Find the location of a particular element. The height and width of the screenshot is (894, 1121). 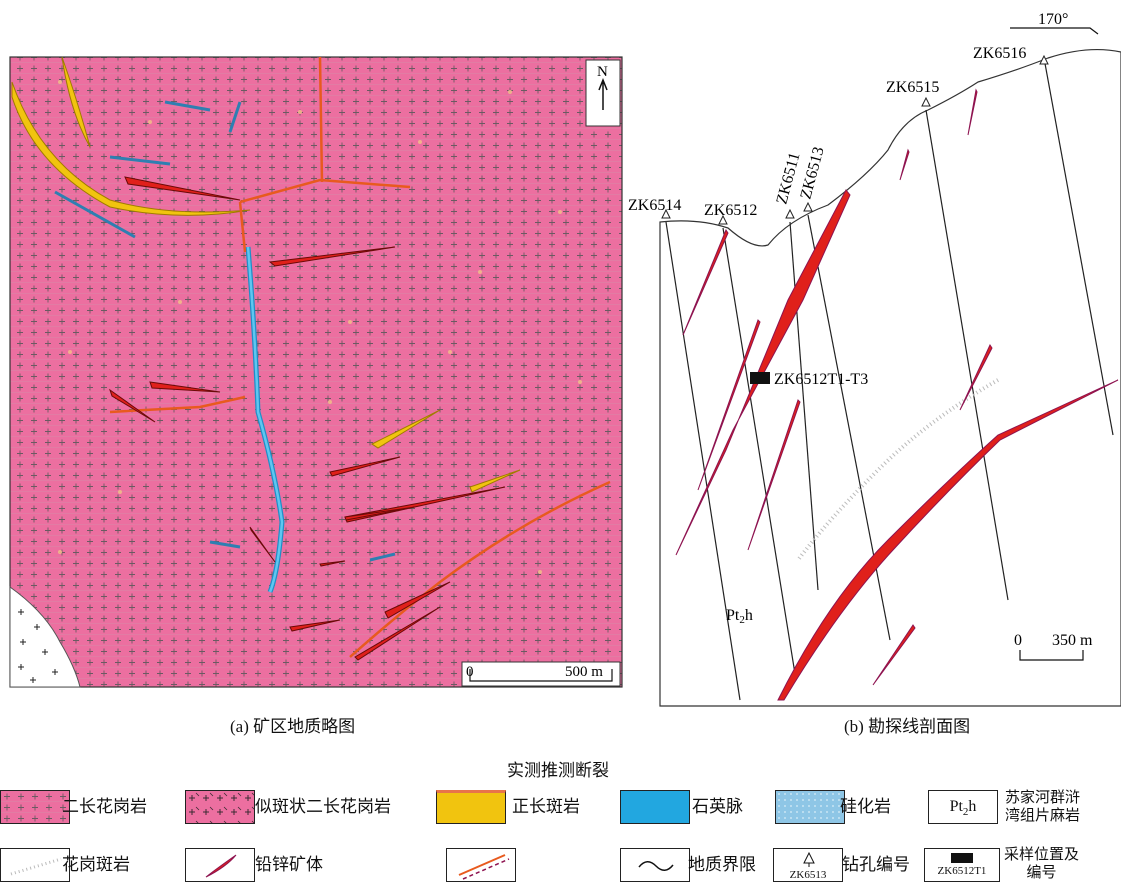

borehole-label: ZK6514 is located at coordinates (654, 205).